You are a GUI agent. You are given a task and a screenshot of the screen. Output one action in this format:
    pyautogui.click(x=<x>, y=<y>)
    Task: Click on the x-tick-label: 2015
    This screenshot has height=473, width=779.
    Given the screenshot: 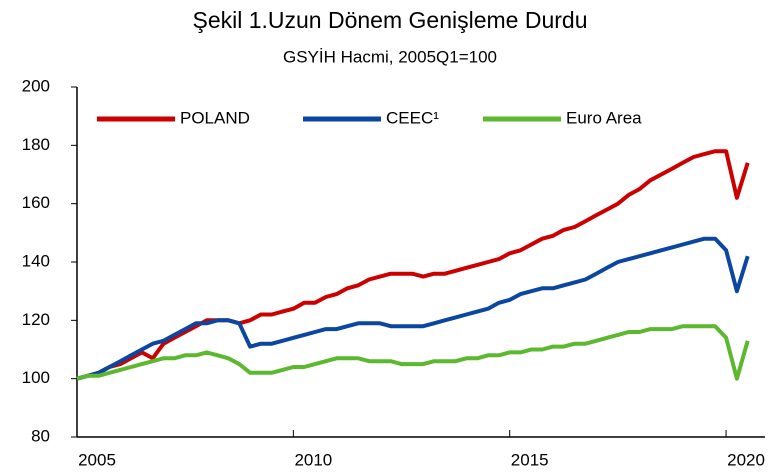 What is the action you would take?
    pyautogui.click(x=530, y=459)
    